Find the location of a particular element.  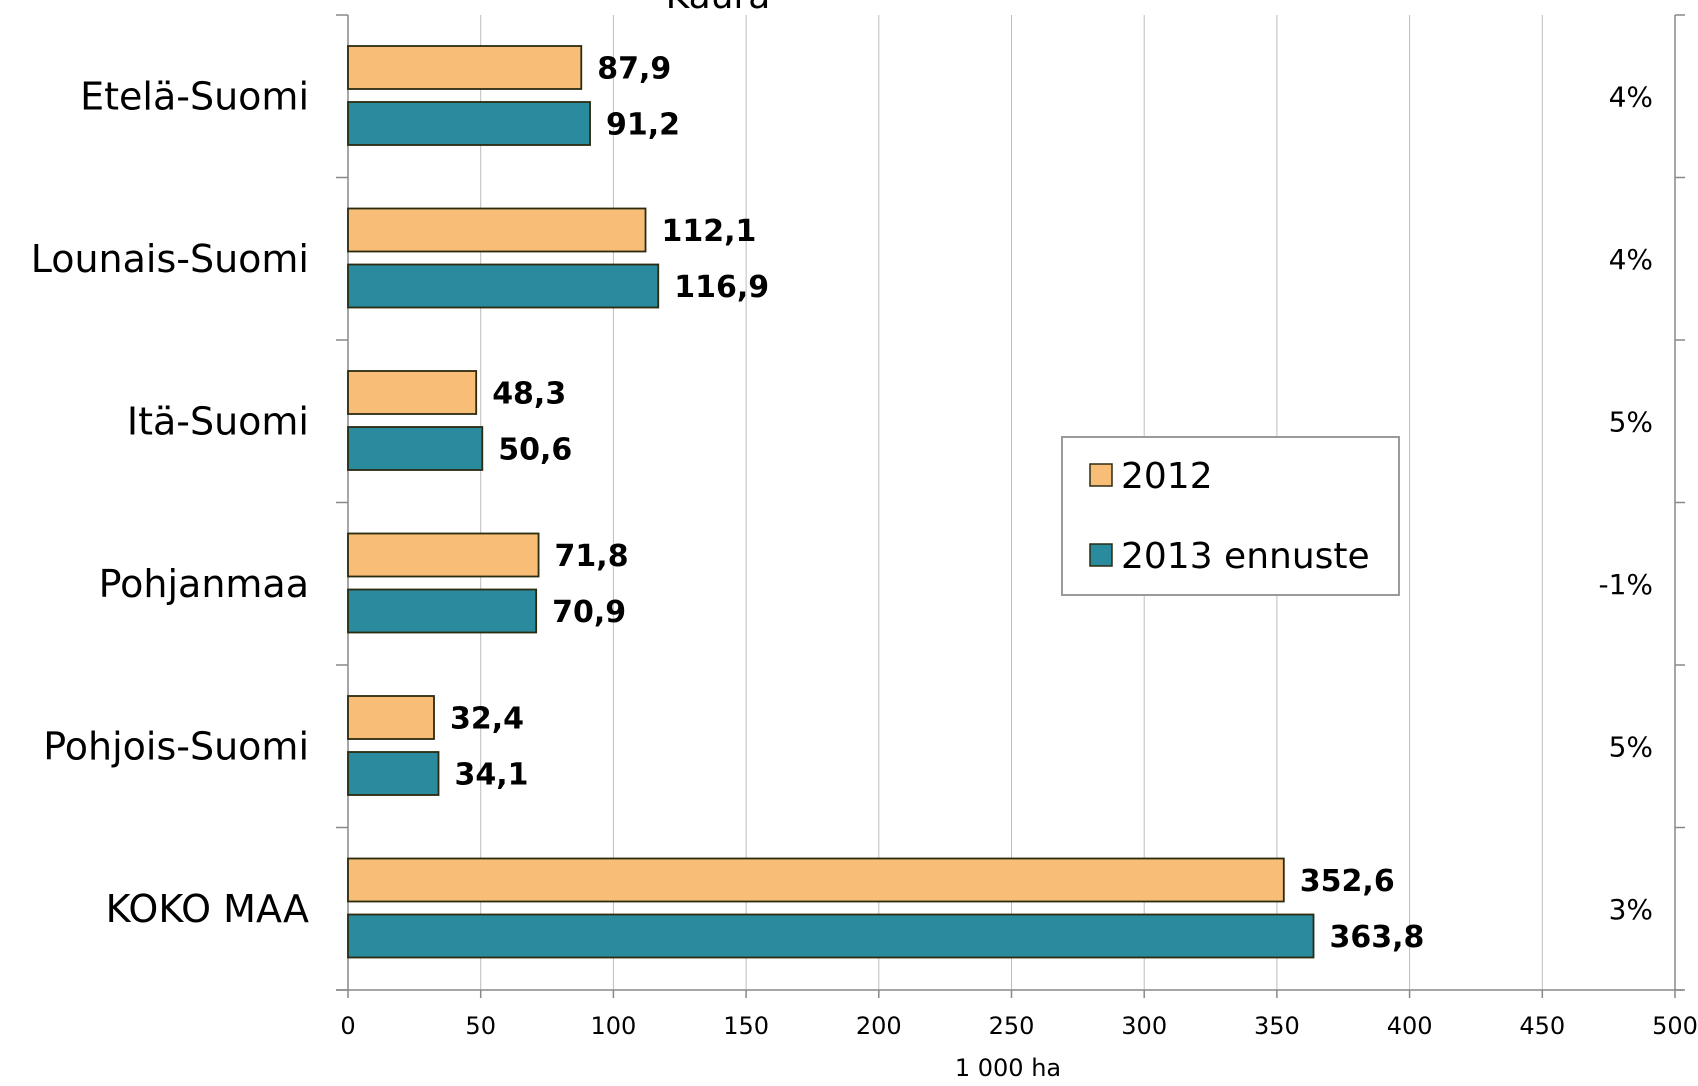

change-label: -1% is located at coordinates (1625, 584).